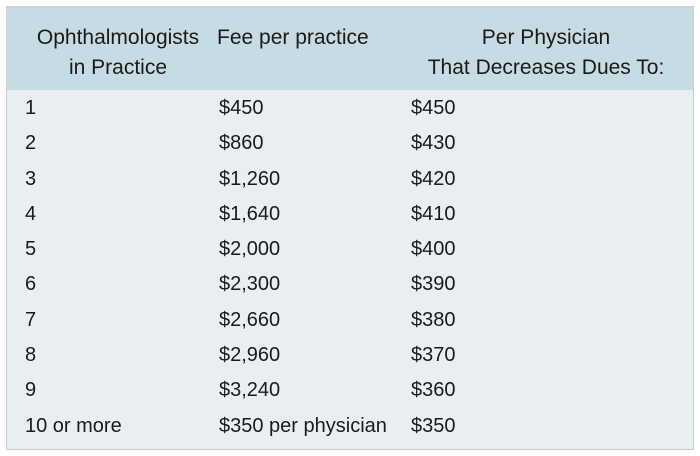 This screenshot has height=456, width=700. What do you see at coordinates (350, 320) in the screenshot?
I see `table-row: 7 $2,660 $380` at bounding box center [350, 320].